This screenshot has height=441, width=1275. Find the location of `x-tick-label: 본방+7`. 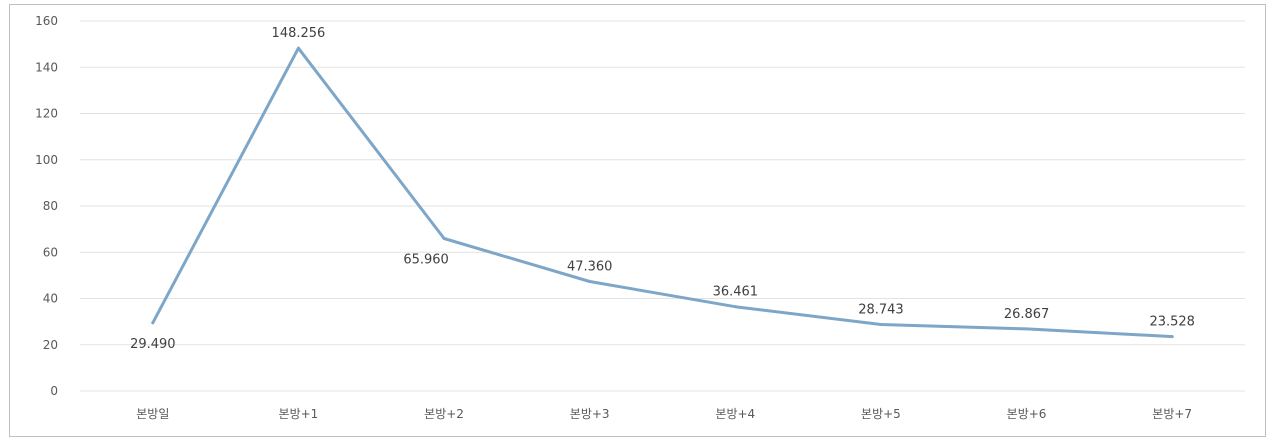

x-tick-label: 본방+7 is located at coordinates (1172, 414).